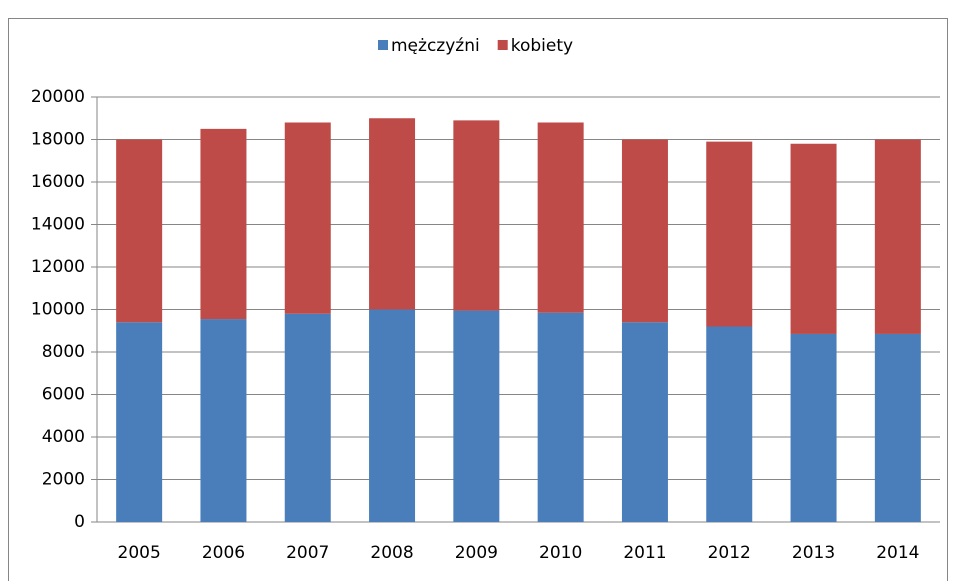  I want to click on y-tick-label: 20000, so click(58, 97).